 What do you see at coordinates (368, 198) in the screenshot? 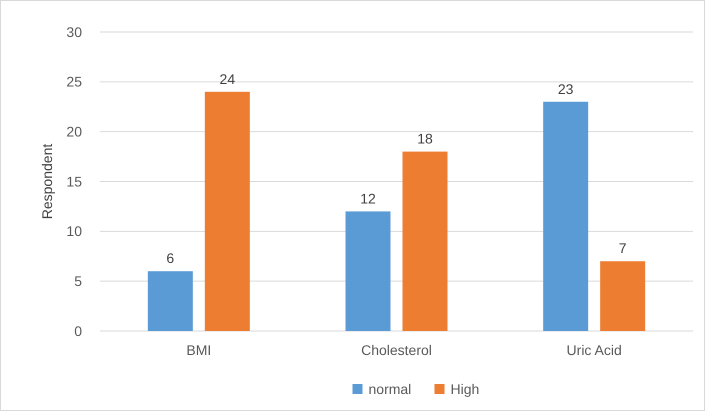
I see `data-label: 12` at bounding box center [368, 198].